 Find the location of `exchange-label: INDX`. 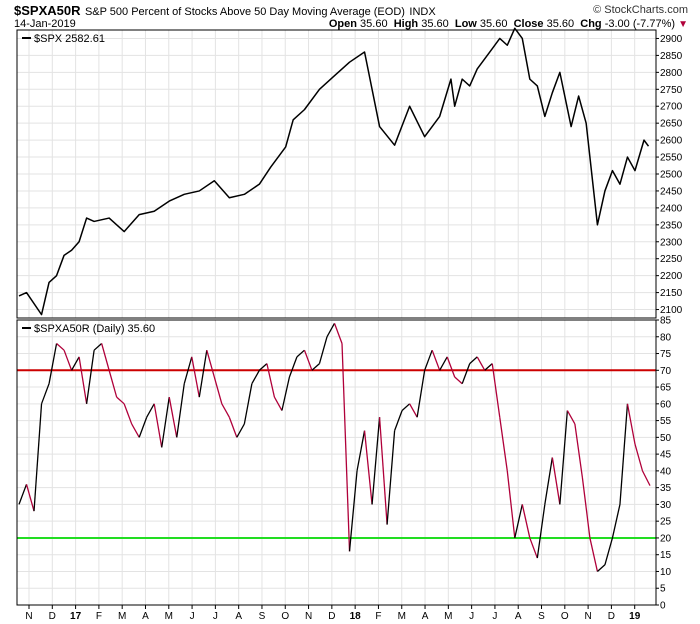

exchange-label: INDX is located at coordinates (422, 12).